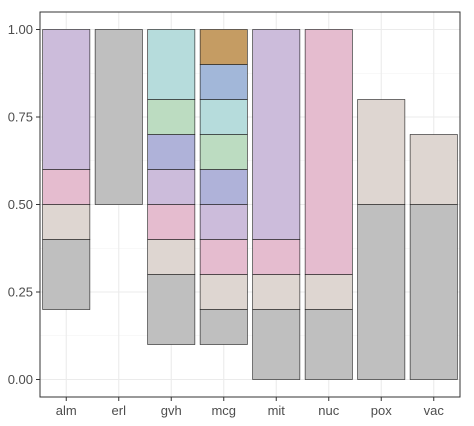  I want to click on y-tick-label: 1.00, so click(20, 29).